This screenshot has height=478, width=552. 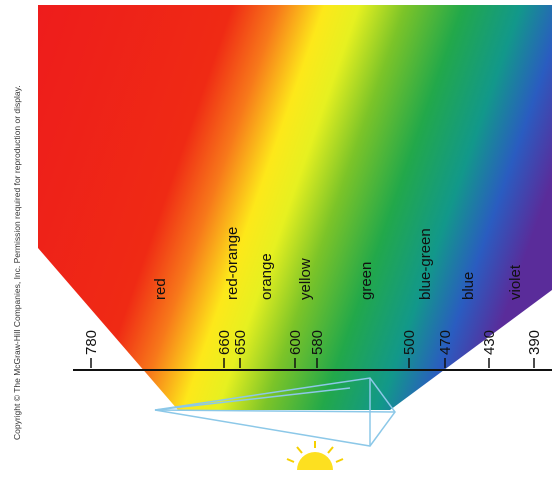 I want to click on wavelength-label: 660, so click(x=224, y=342).